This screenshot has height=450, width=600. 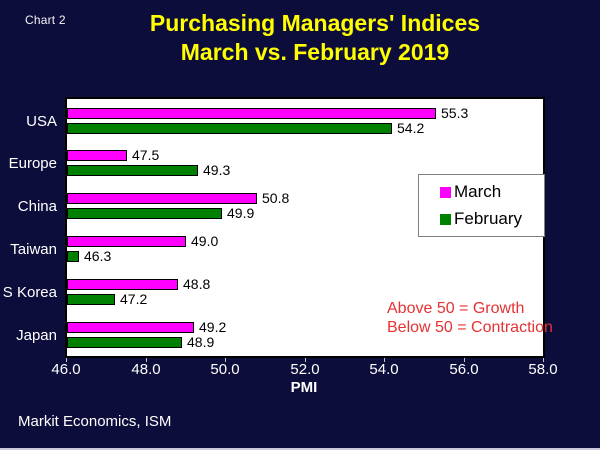 I want to click on chart-subtitle: March vs. February 2019, so click(x=315, y=52).